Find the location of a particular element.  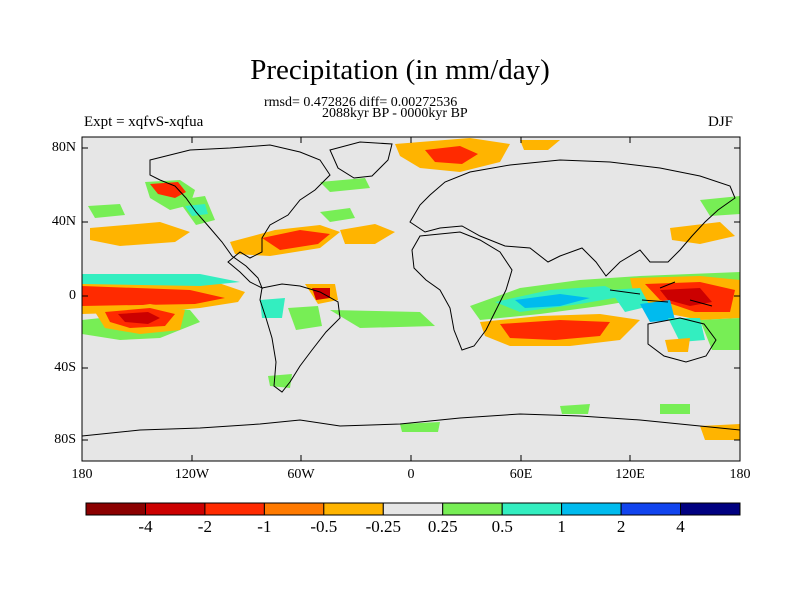

colorbar-label: -4 is located at coordinates (145, 526).